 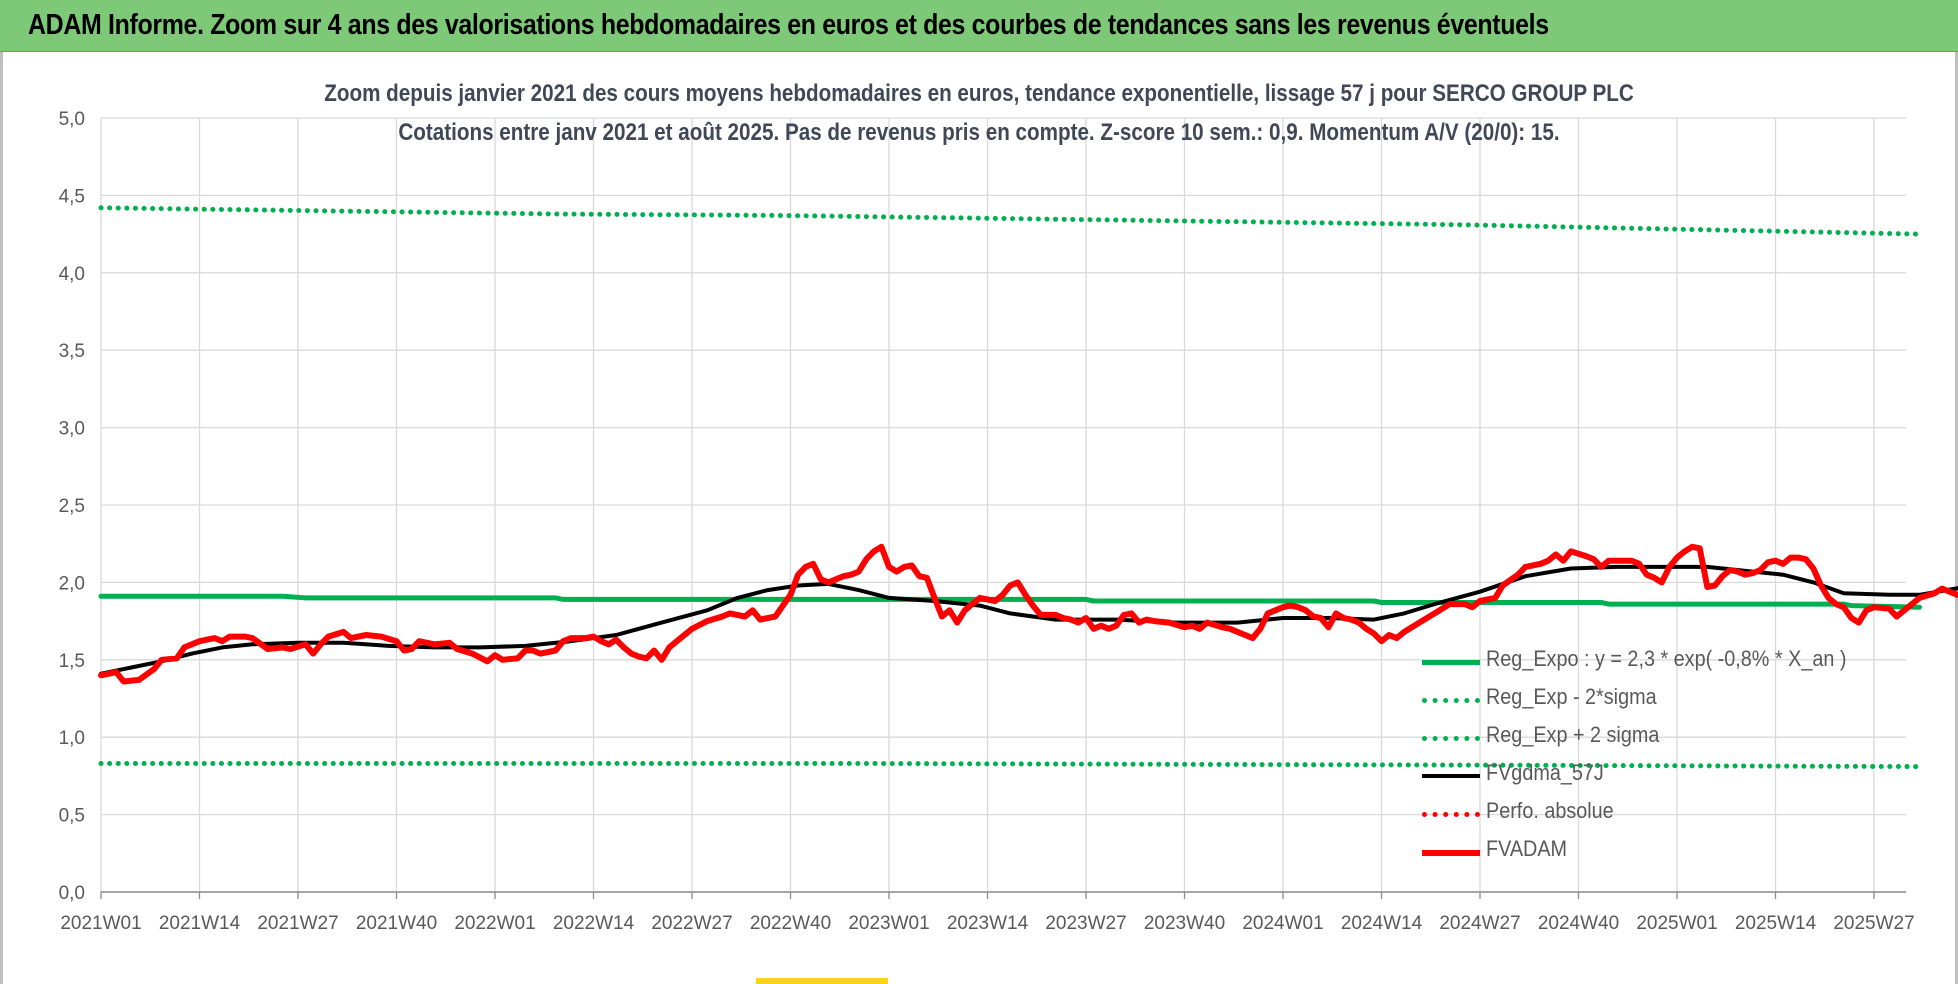 I want to click on y-tick-label: 1,0, so click(x=72, y=738).